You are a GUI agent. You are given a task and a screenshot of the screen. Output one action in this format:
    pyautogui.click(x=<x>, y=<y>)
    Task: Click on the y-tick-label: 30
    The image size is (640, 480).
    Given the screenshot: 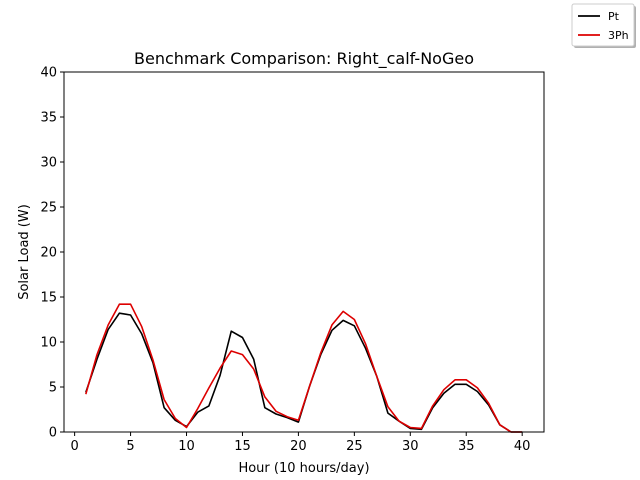 What is the action you would take?
    pyautogui.click(x=48, y=163)
    